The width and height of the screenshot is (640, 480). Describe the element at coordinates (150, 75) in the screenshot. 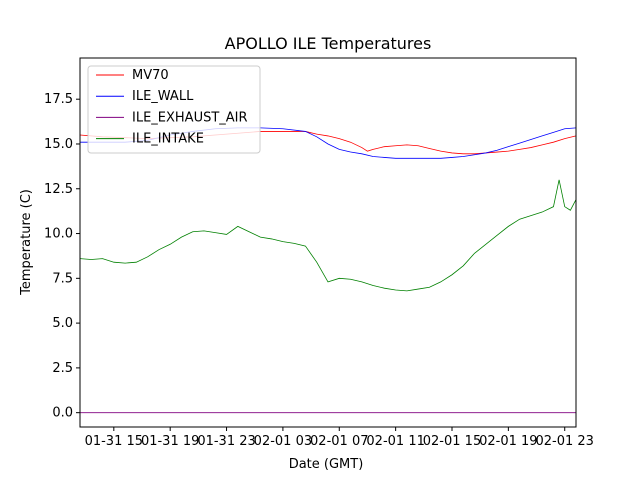

I see `legend-label-mv70: MV70` at that location.